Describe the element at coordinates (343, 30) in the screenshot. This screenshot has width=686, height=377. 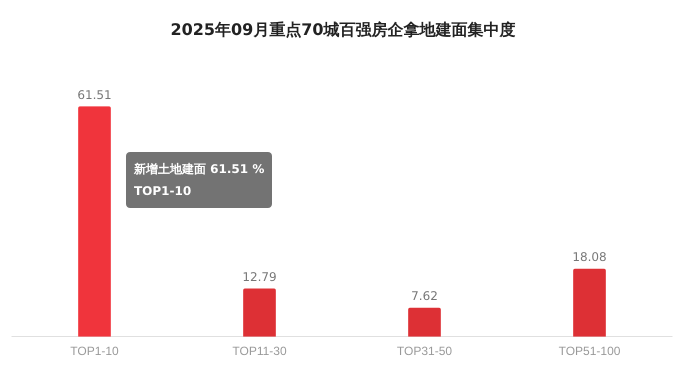
I see `chart-title: 2025年09月重点70城百强房企拿地建面集中度` at that location.